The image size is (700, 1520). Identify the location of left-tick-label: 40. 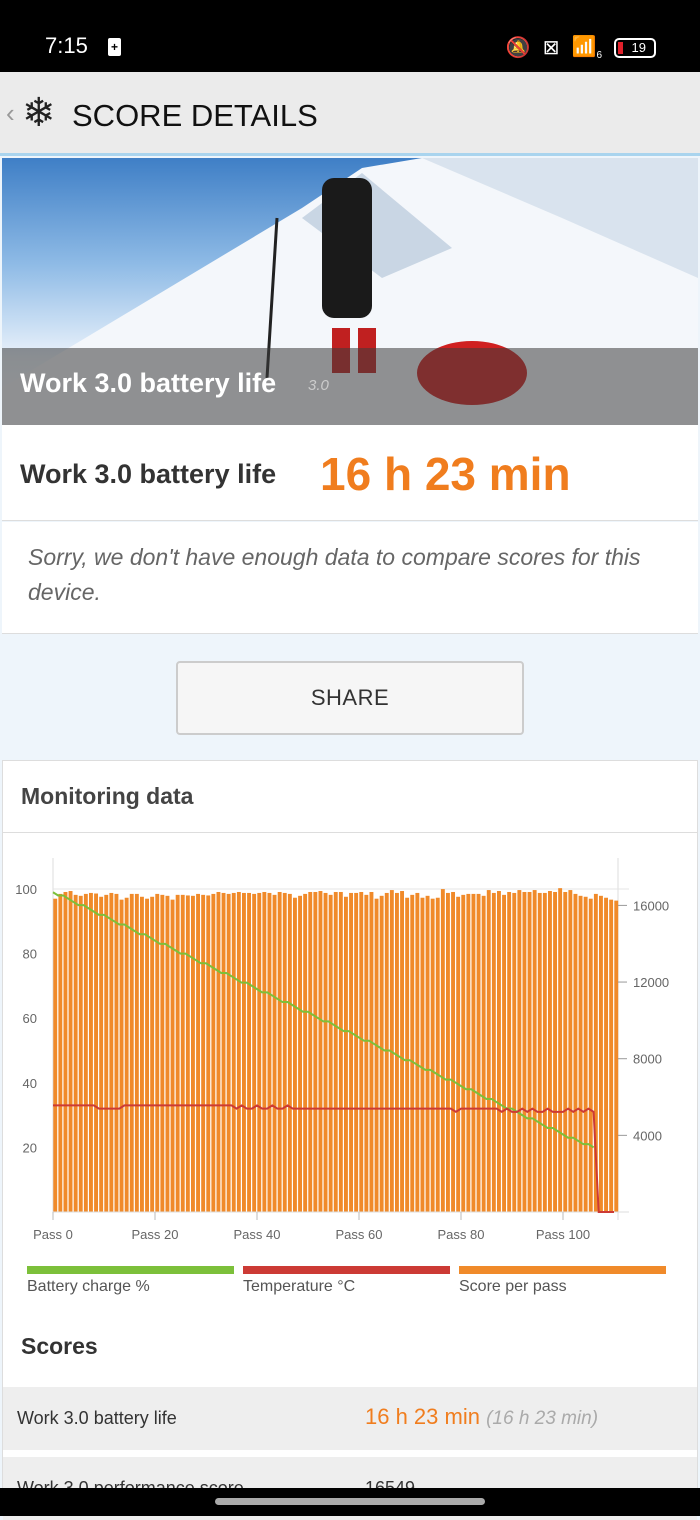
(30, 1083).